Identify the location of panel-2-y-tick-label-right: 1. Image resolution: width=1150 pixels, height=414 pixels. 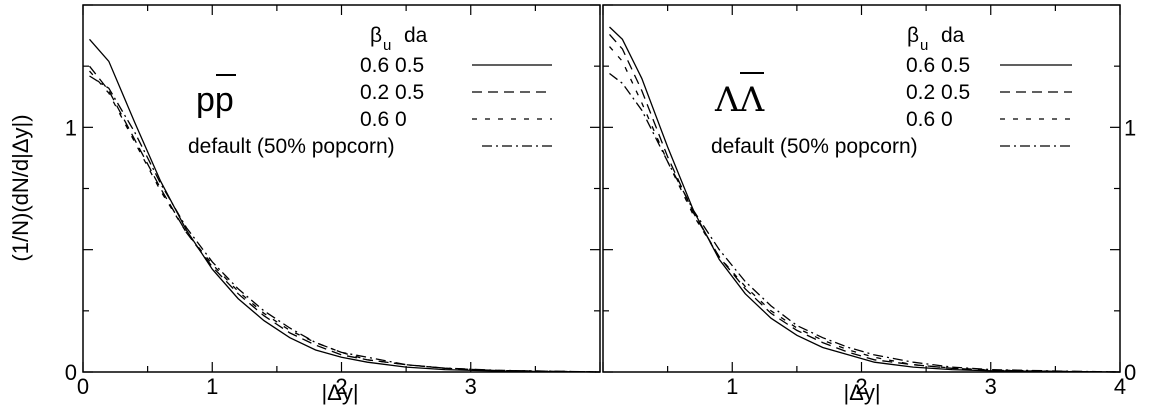
(1130, 127).